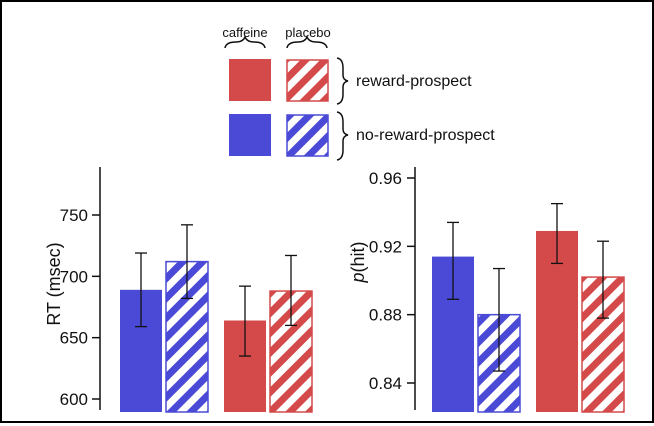 Image resolution: width=654 pixels, height=426 pixels. I want to click on legend-swatch-noreward-caffeine, so click(250, 135).